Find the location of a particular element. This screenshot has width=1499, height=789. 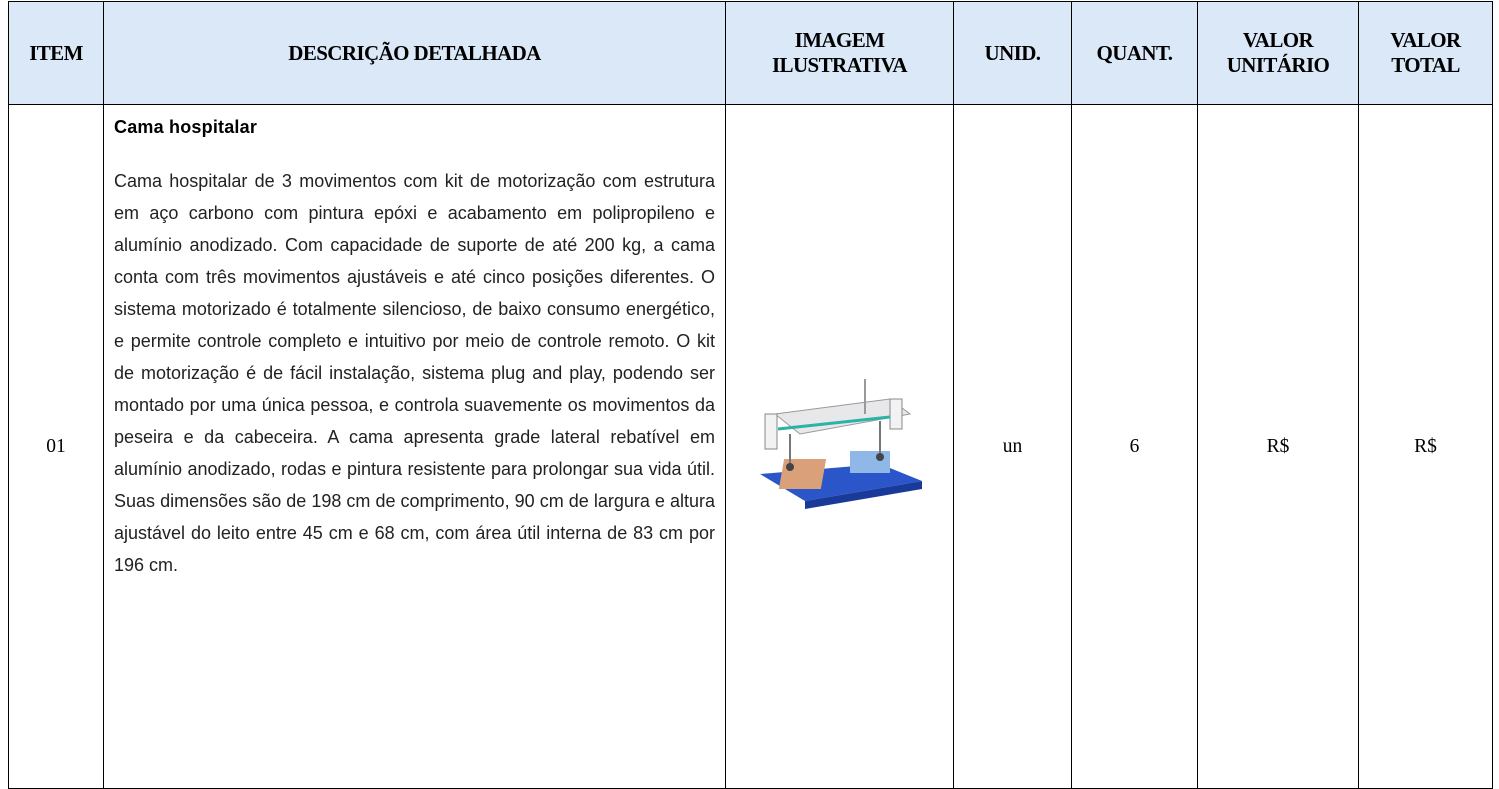

item-cell: 01 is located at coordinates (56, 446).